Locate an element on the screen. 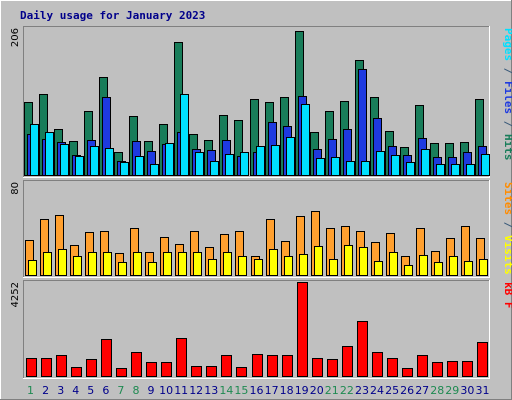 Image resolution: width=512 pixels, height=400 pixels. x-tick-label: 17 is located at coordinates (272, 390).